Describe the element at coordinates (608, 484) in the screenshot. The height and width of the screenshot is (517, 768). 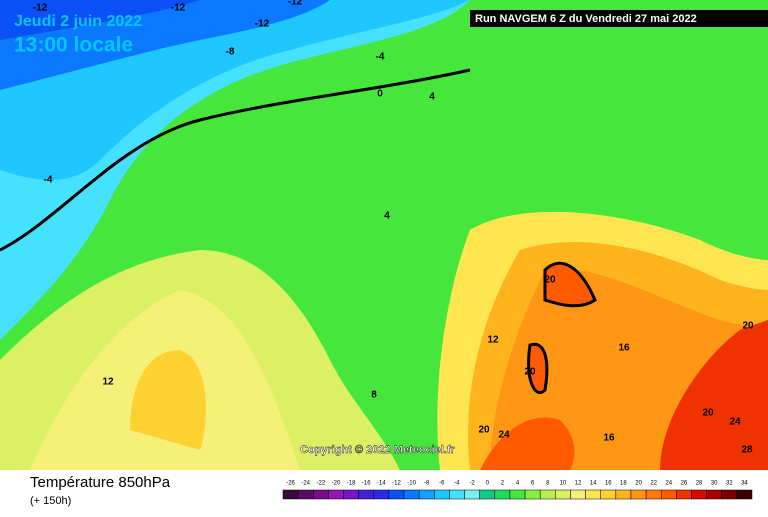
I see `legend-label: 16` at that location.